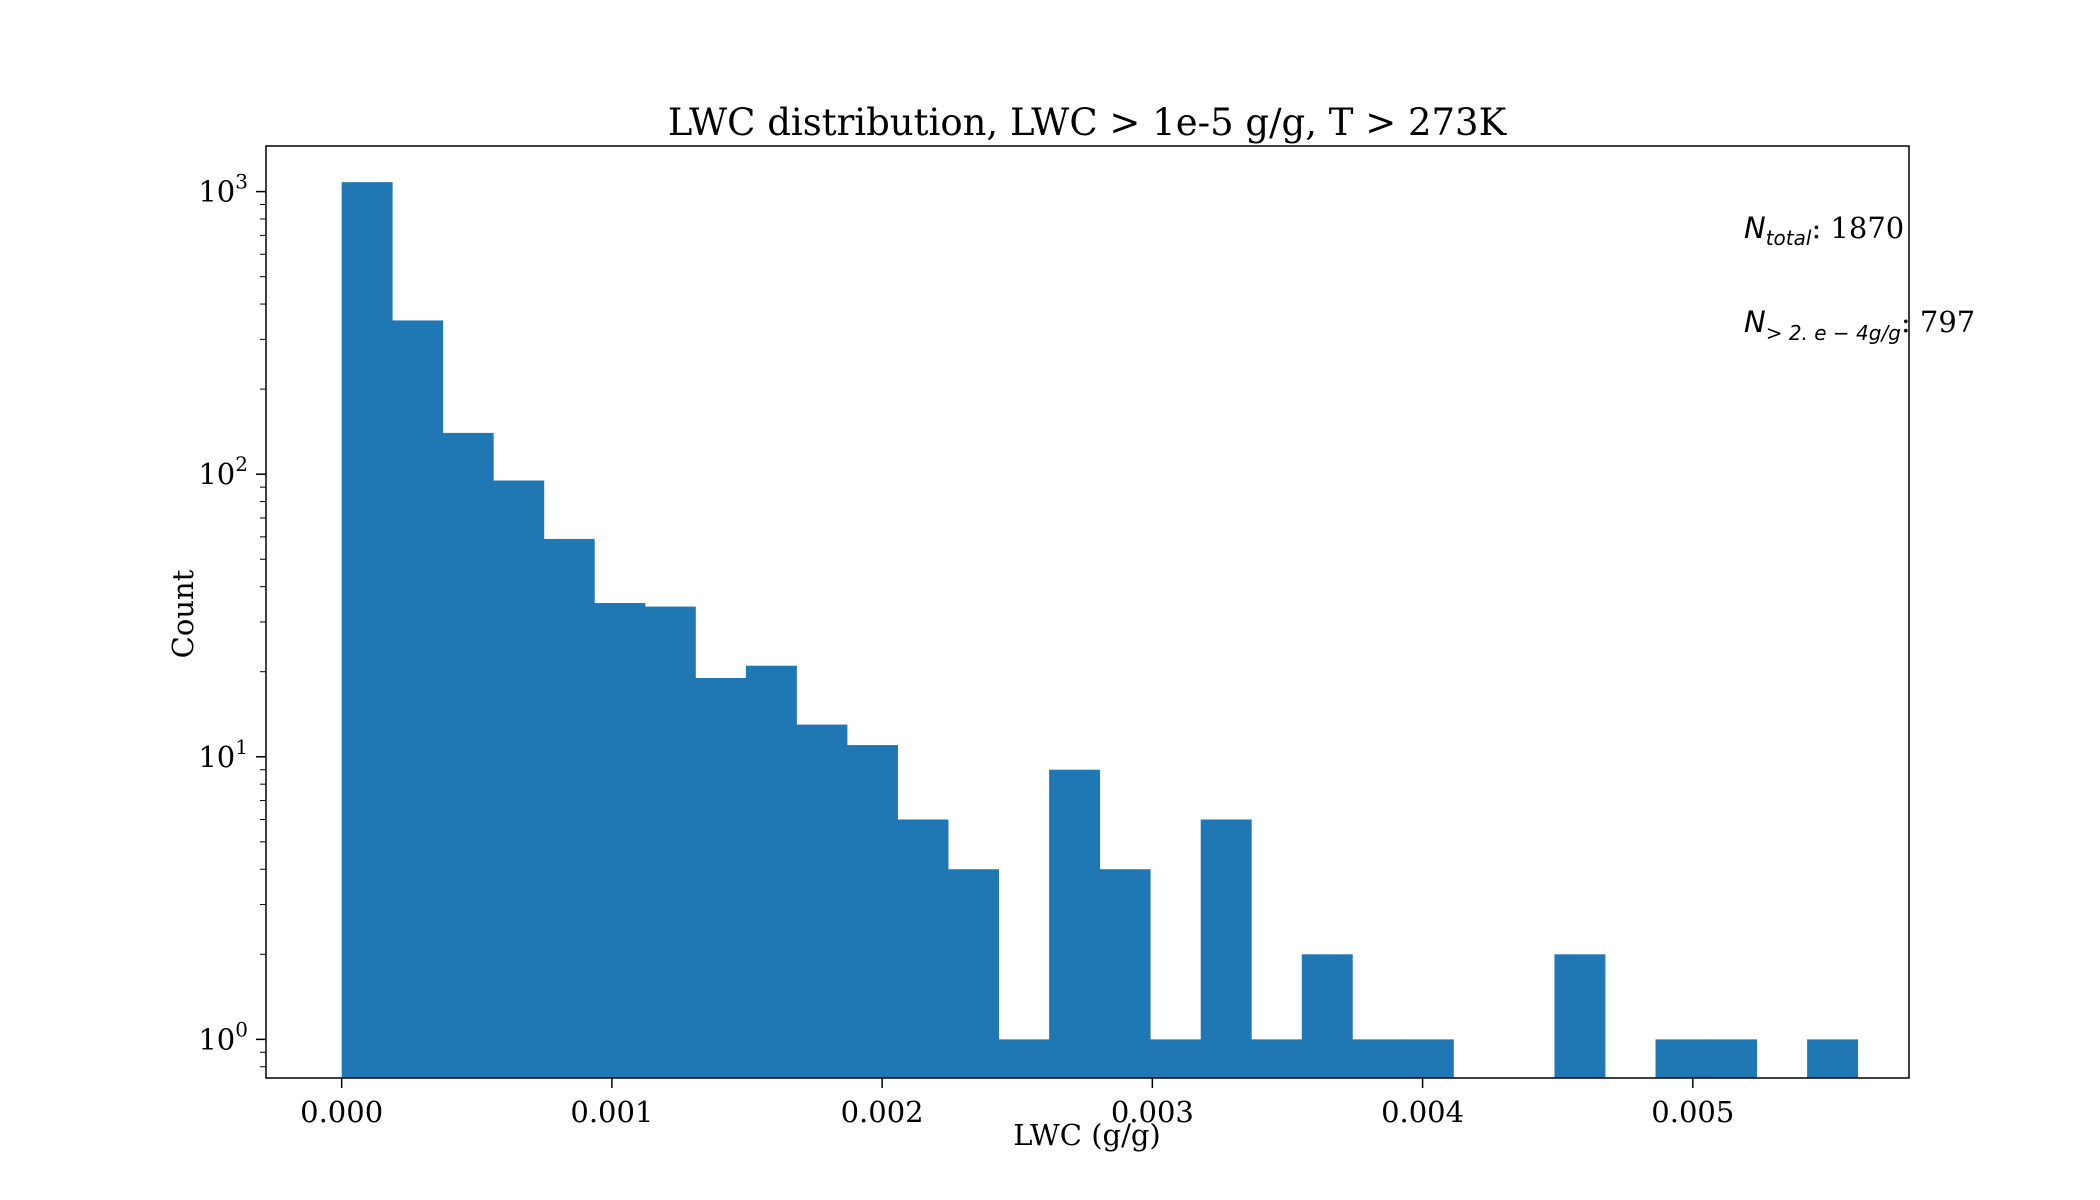  What do you see at coordinates (611, 1112) in the screenshot?
I see `x-tick-label: 0.001` at bounding box center [611, 1112].